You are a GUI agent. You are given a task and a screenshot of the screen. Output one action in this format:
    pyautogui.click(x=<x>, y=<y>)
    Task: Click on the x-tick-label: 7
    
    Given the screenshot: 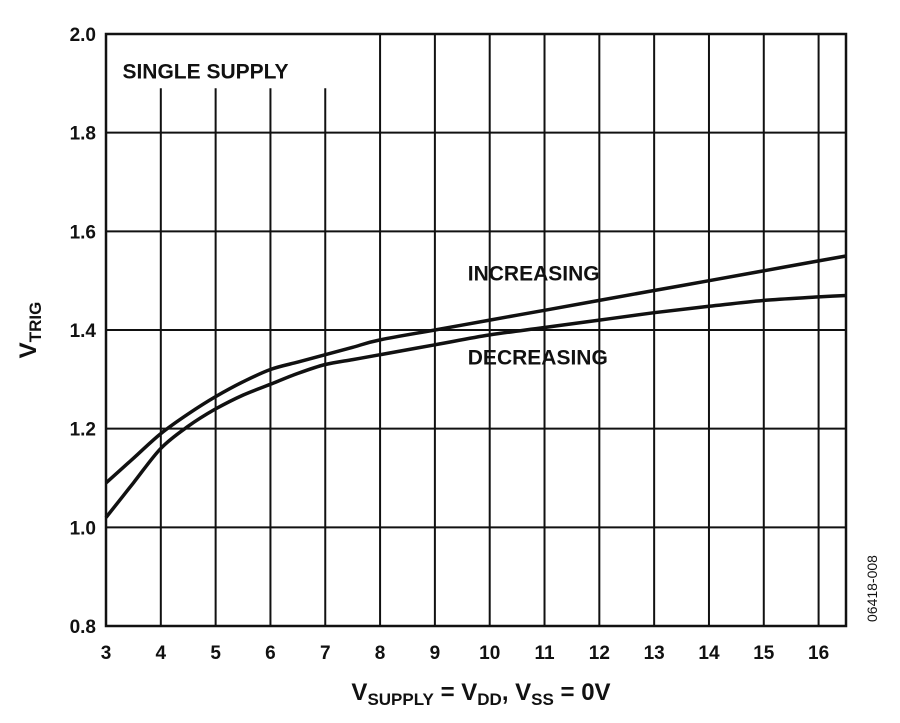 What is the action you would take?
    pyautogui.click(x=325, y=653)
    